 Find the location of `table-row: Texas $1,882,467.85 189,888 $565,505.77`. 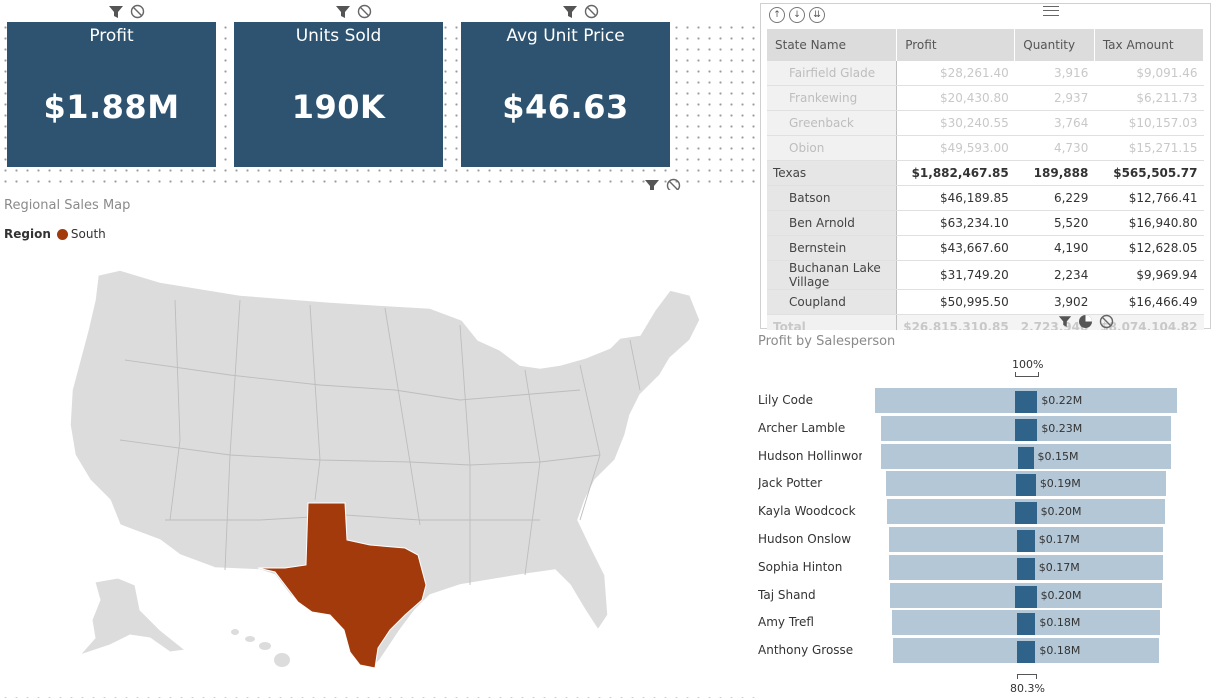

table-row: Texas $1,882,467.85 189,888 $565,505.77 is located at coordinates (985, 173).